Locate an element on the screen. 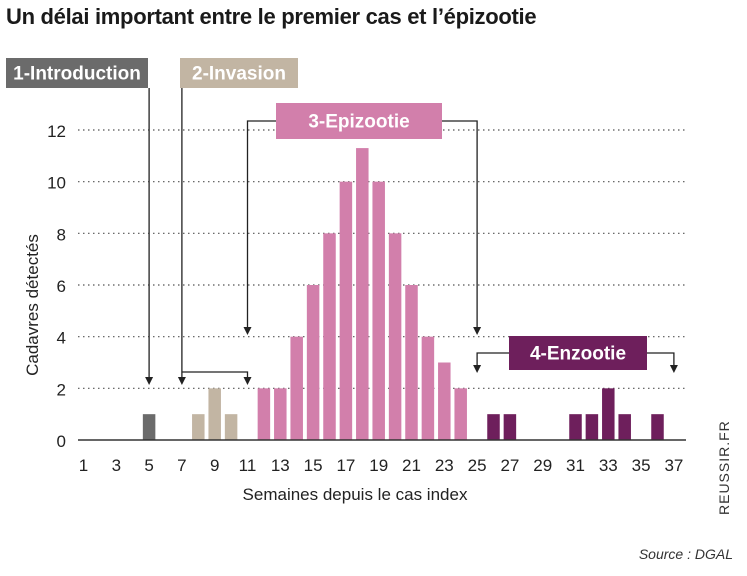 This screenshot has height=576, width=747. phase-label: 4-Enzootie is located at coordinates (578, 354).